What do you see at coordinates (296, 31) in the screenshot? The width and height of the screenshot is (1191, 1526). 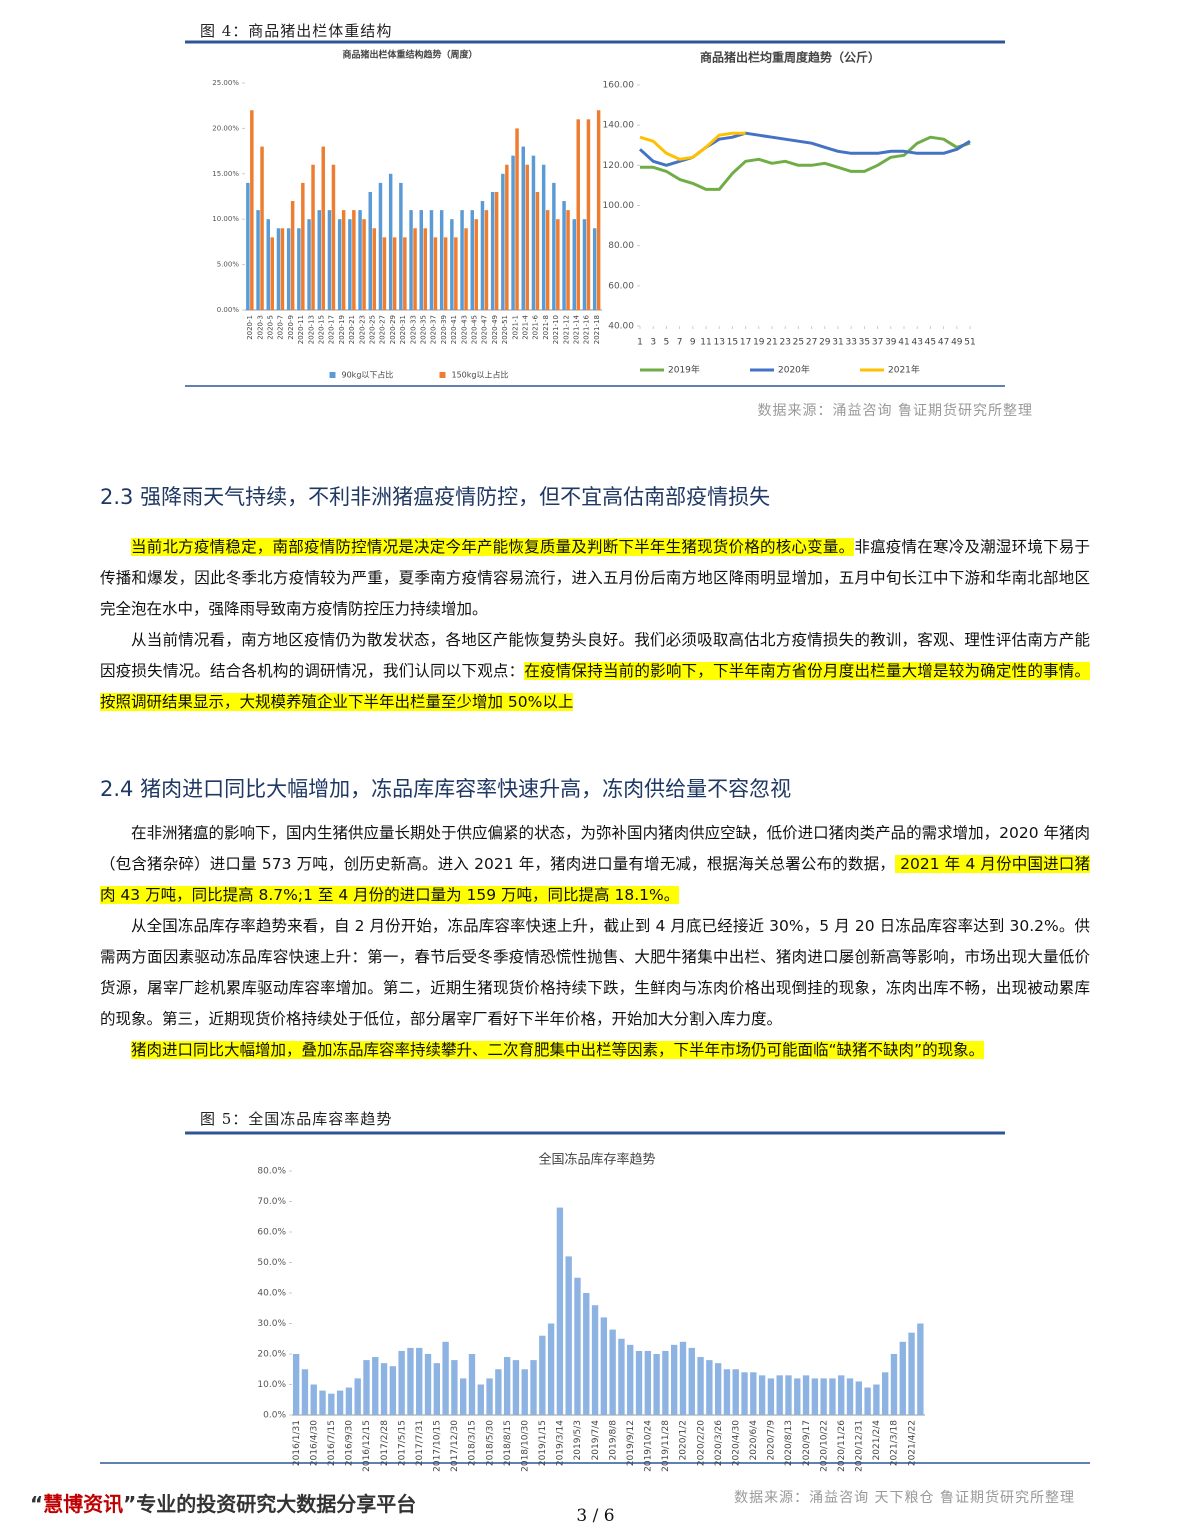 I see `figure-caption: 图 4：商品猪出栏体重结构` at bounding box center [296, 31].